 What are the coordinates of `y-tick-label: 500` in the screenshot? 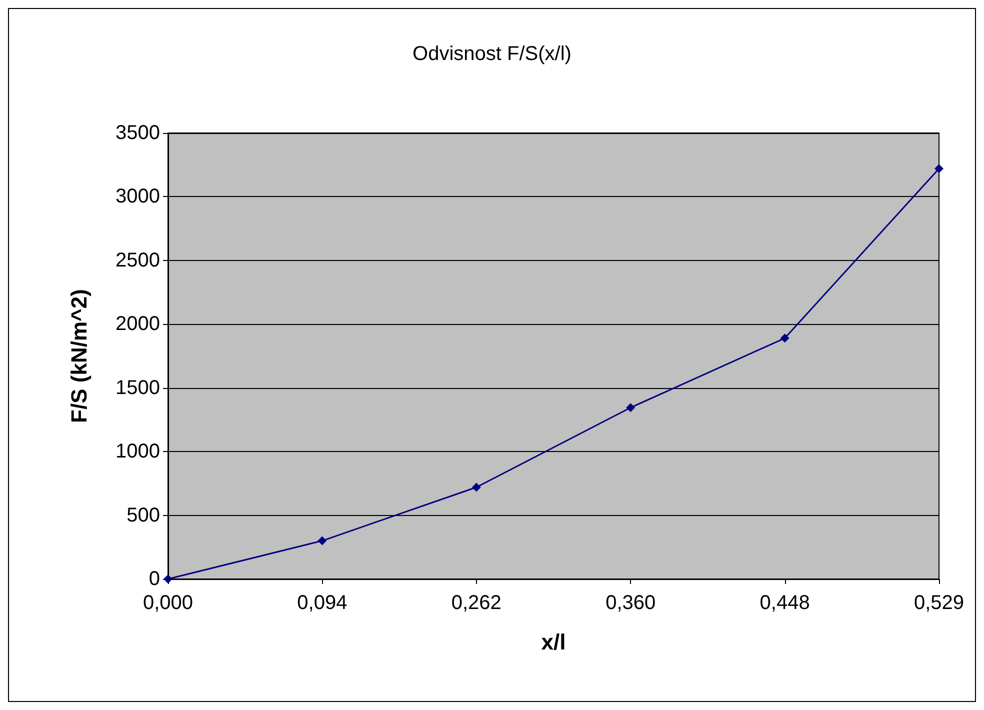 It's located at (143, 515).